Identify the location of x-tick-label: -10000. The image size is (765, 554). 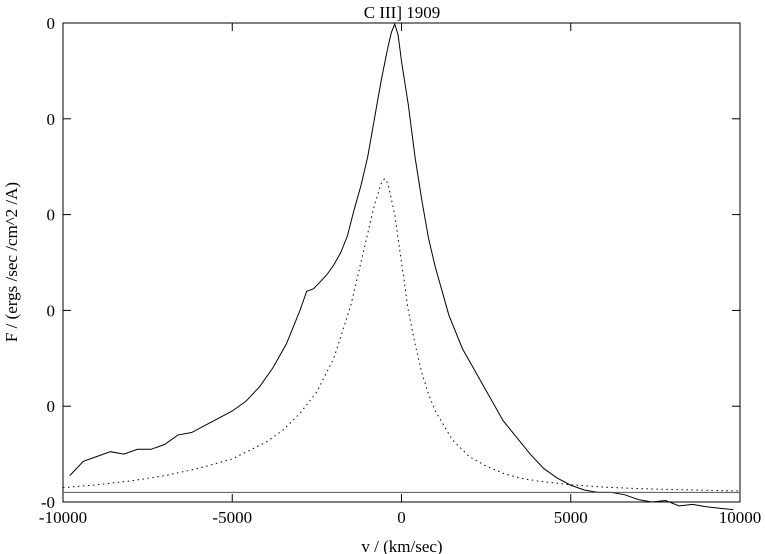
(63, 517).